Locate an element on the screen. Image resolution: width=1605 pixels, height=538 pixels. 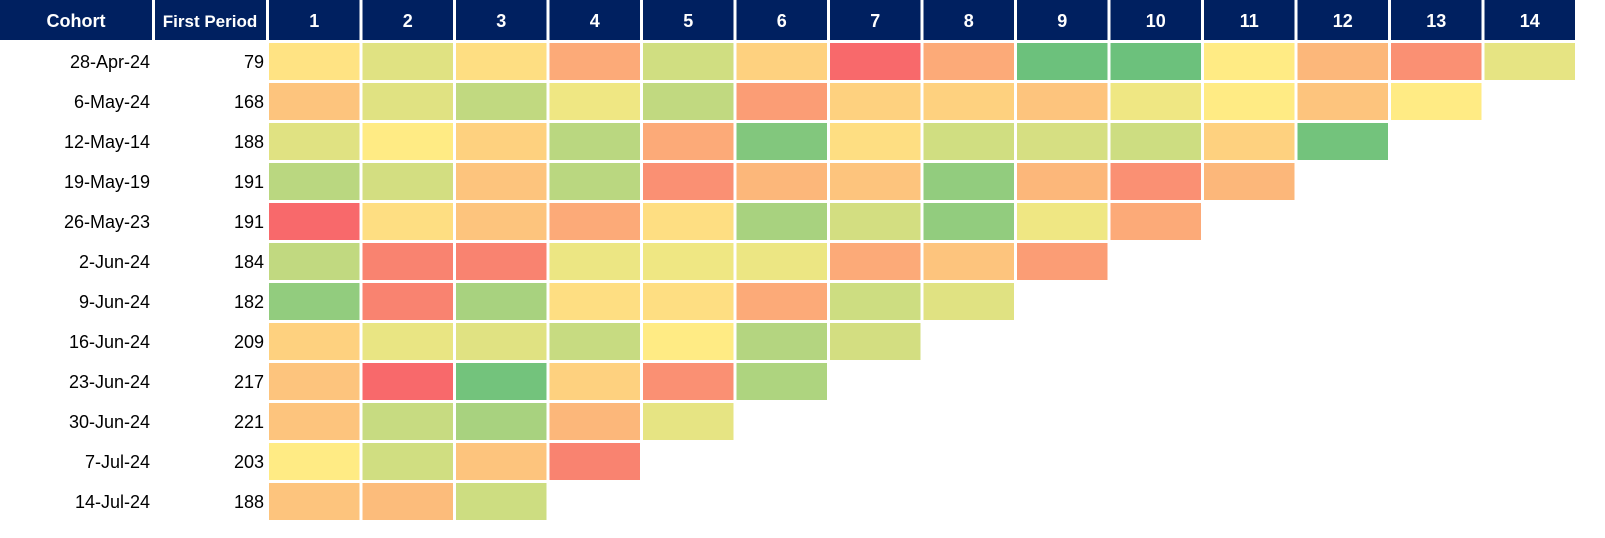
first-period-value: 203 is located at coordinates (249, 462).